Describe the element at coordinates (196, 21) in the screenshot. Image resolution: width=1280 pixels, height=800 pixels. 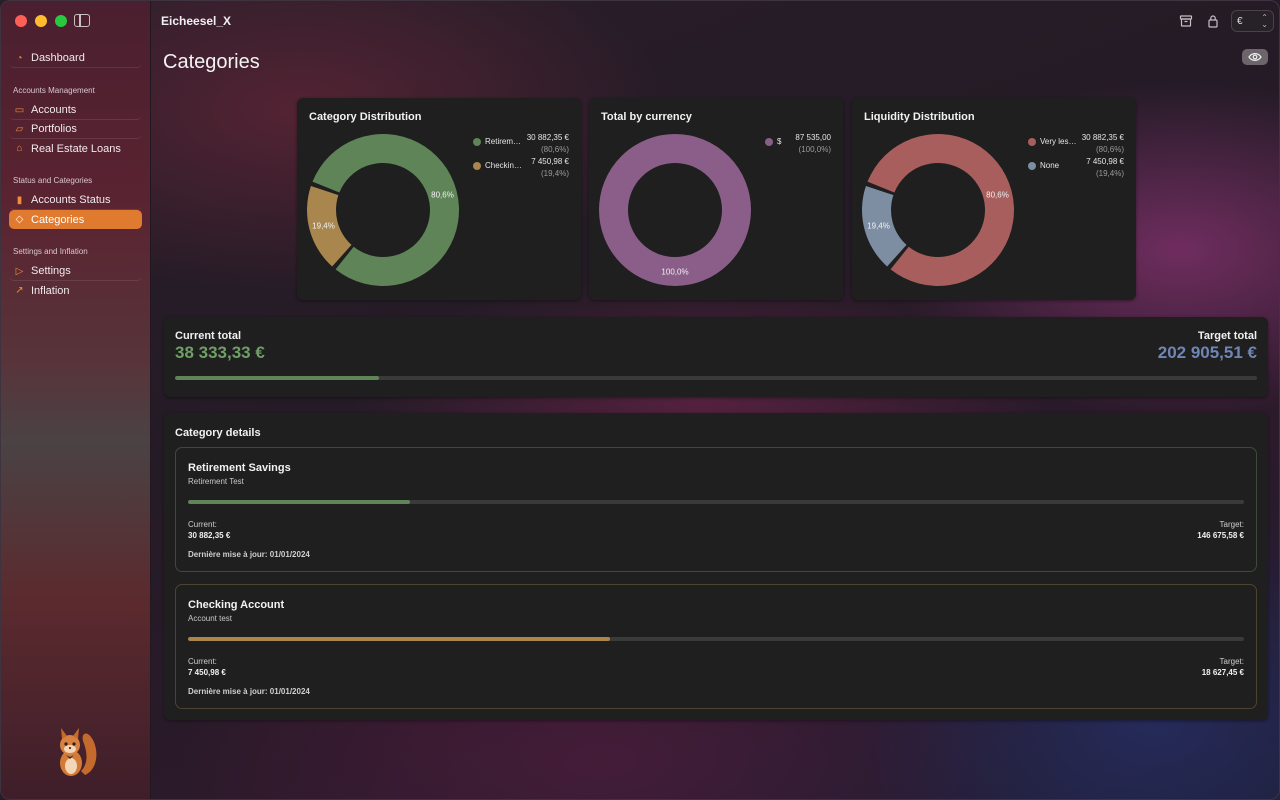
I see `app-title: Eicheesel_X` at that location.